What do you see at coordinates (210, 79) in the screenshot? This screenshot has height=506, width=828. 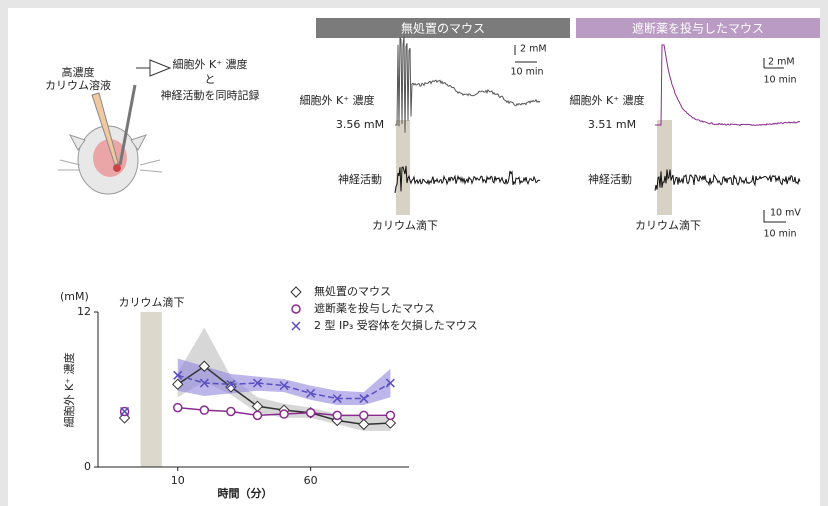 I see `illus-label: と` at bounding box center [210, 79].